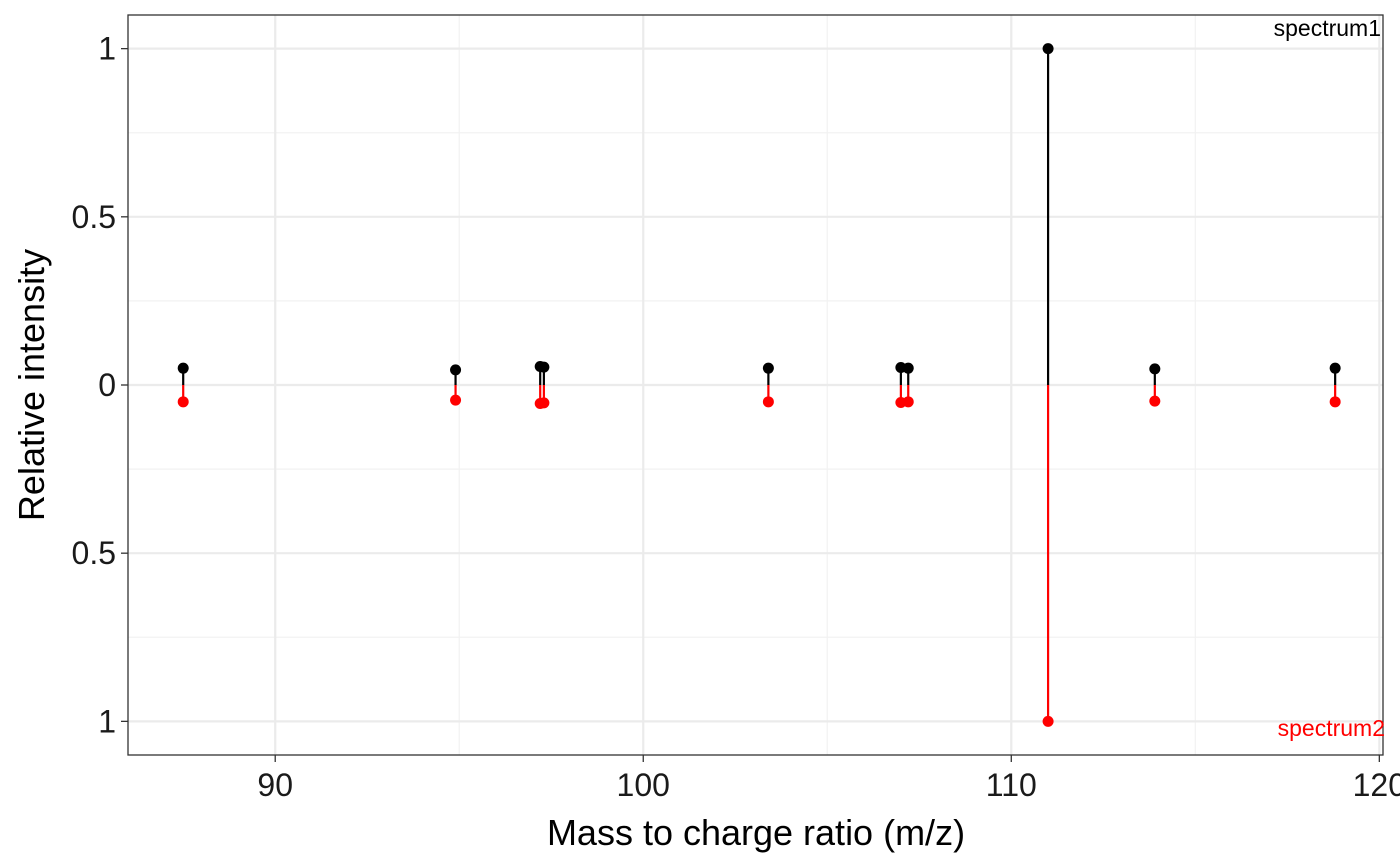  Describe the element at coordinates (1327, 28) in the screenshot. I see `spectrum1-label: spectrum1` at that location.